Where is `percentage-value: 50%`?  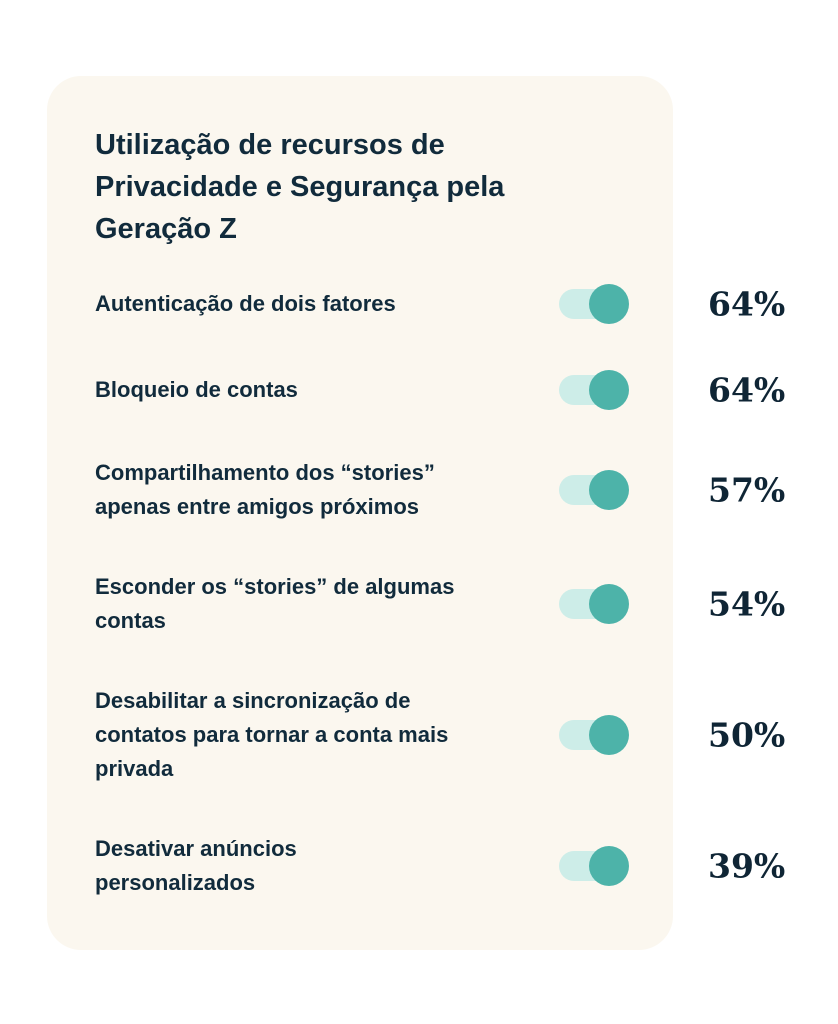 percentage-value: 50% is located at coordinates (747, 735).